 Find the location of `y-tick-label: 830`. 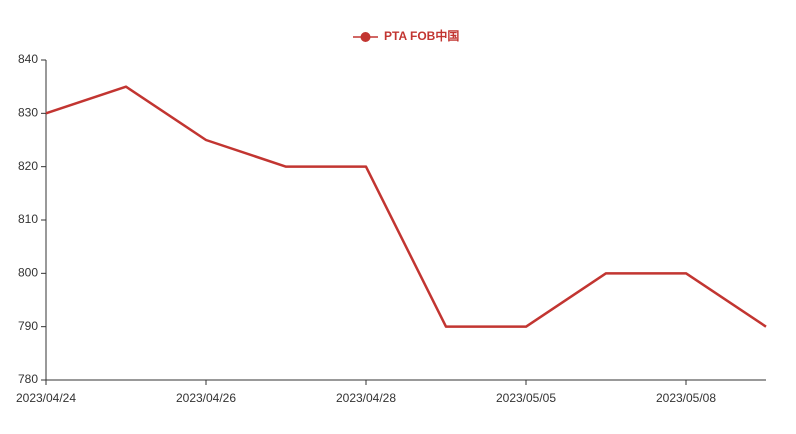

y-tick-label: 830 is located at coordinates (28, 113).